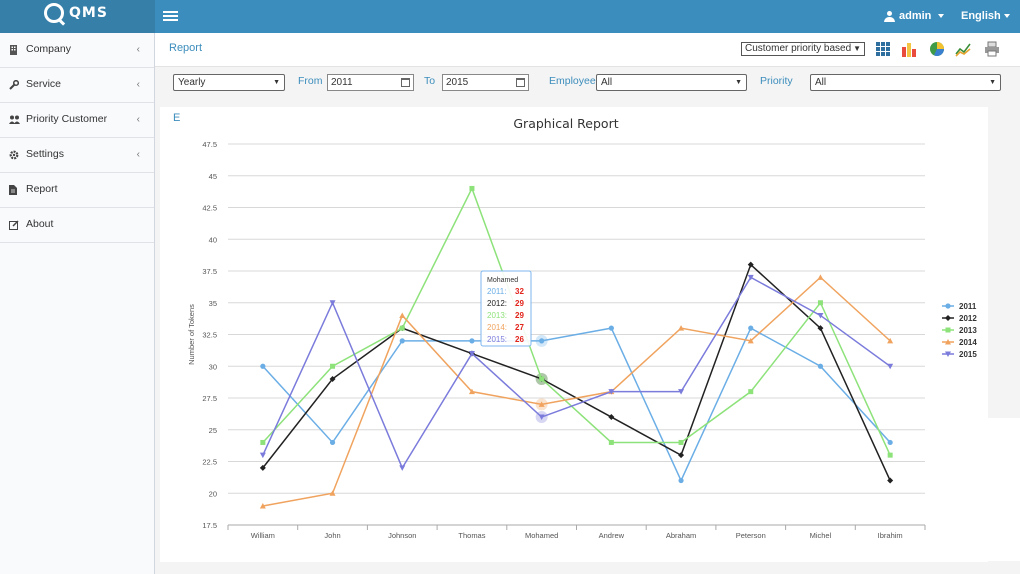 This screenshot has width=1020, height=574. I want to click on grid-icon, so click(883, 49).